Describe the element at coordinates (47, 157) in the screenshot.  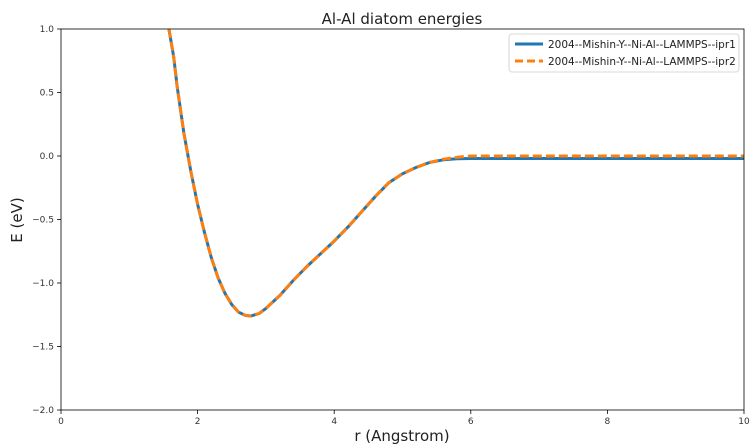
I see `y-tick-label: 0.0` at that location.